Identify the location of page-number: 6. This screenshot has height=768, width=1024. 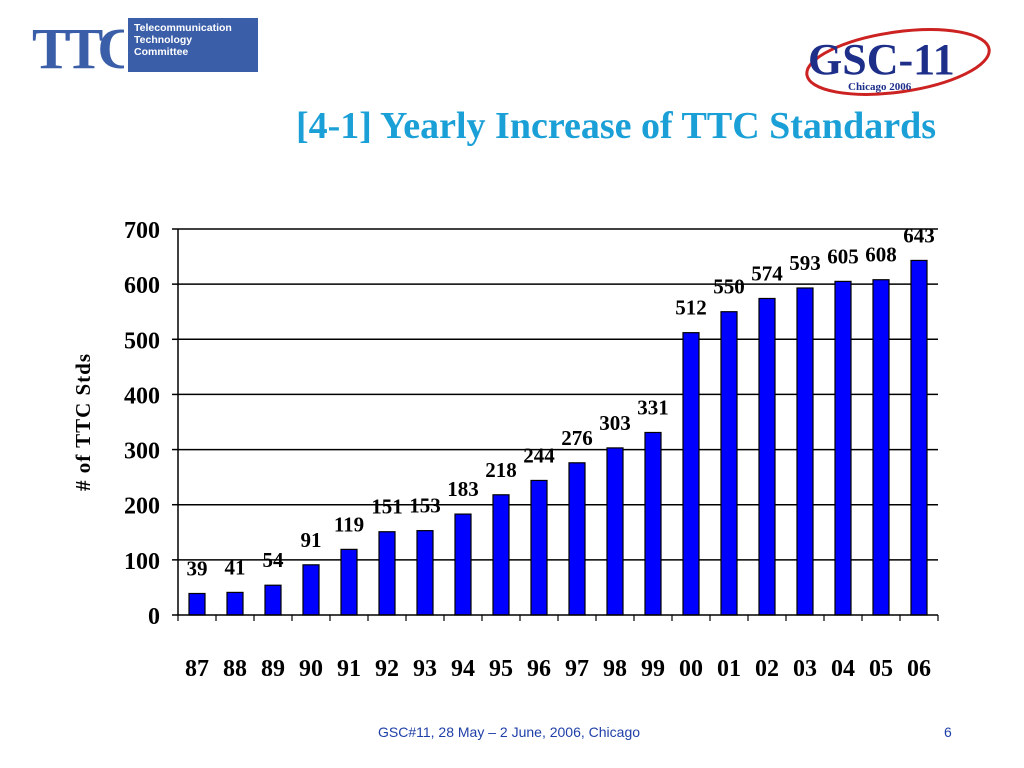
(948, 732).